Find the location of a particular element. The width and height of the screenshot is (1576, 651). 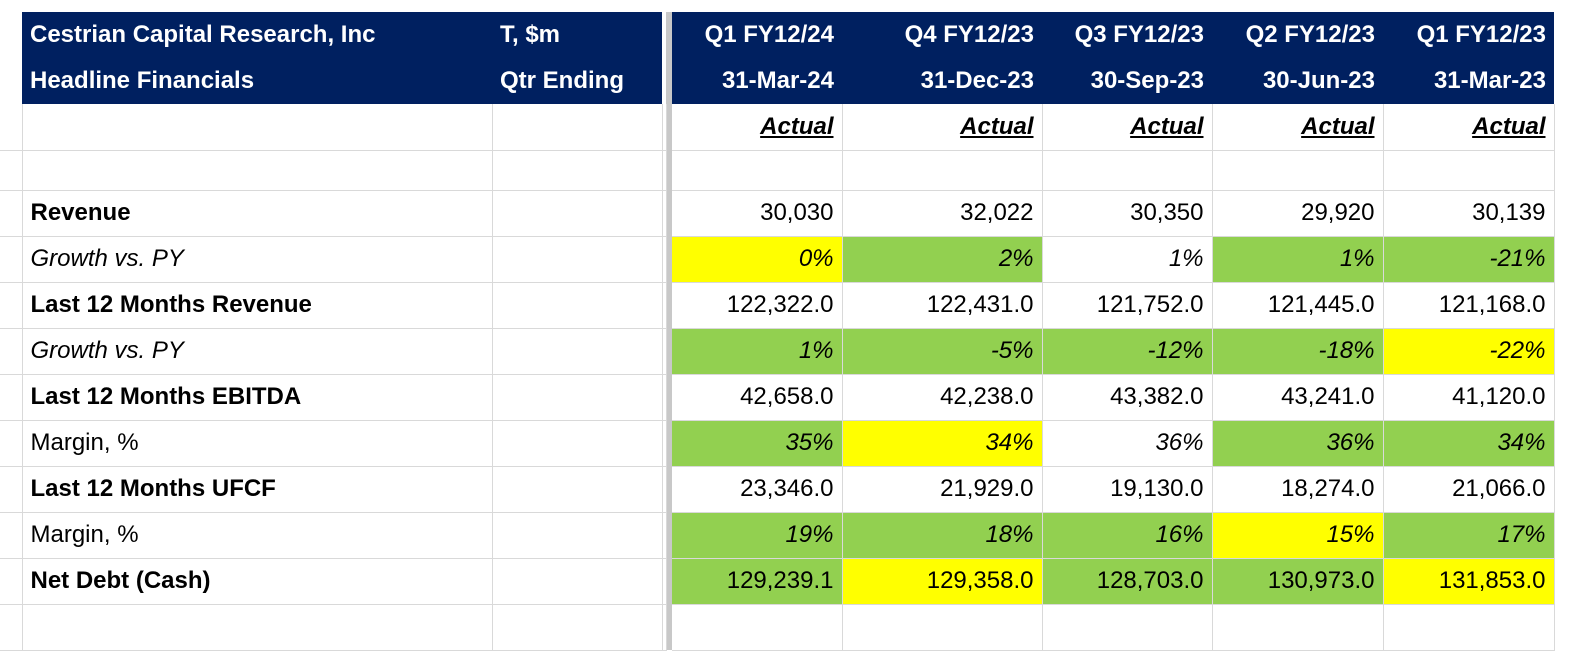

quarter-label: Q4 FY12/23 is located at coordinates (942, 35).